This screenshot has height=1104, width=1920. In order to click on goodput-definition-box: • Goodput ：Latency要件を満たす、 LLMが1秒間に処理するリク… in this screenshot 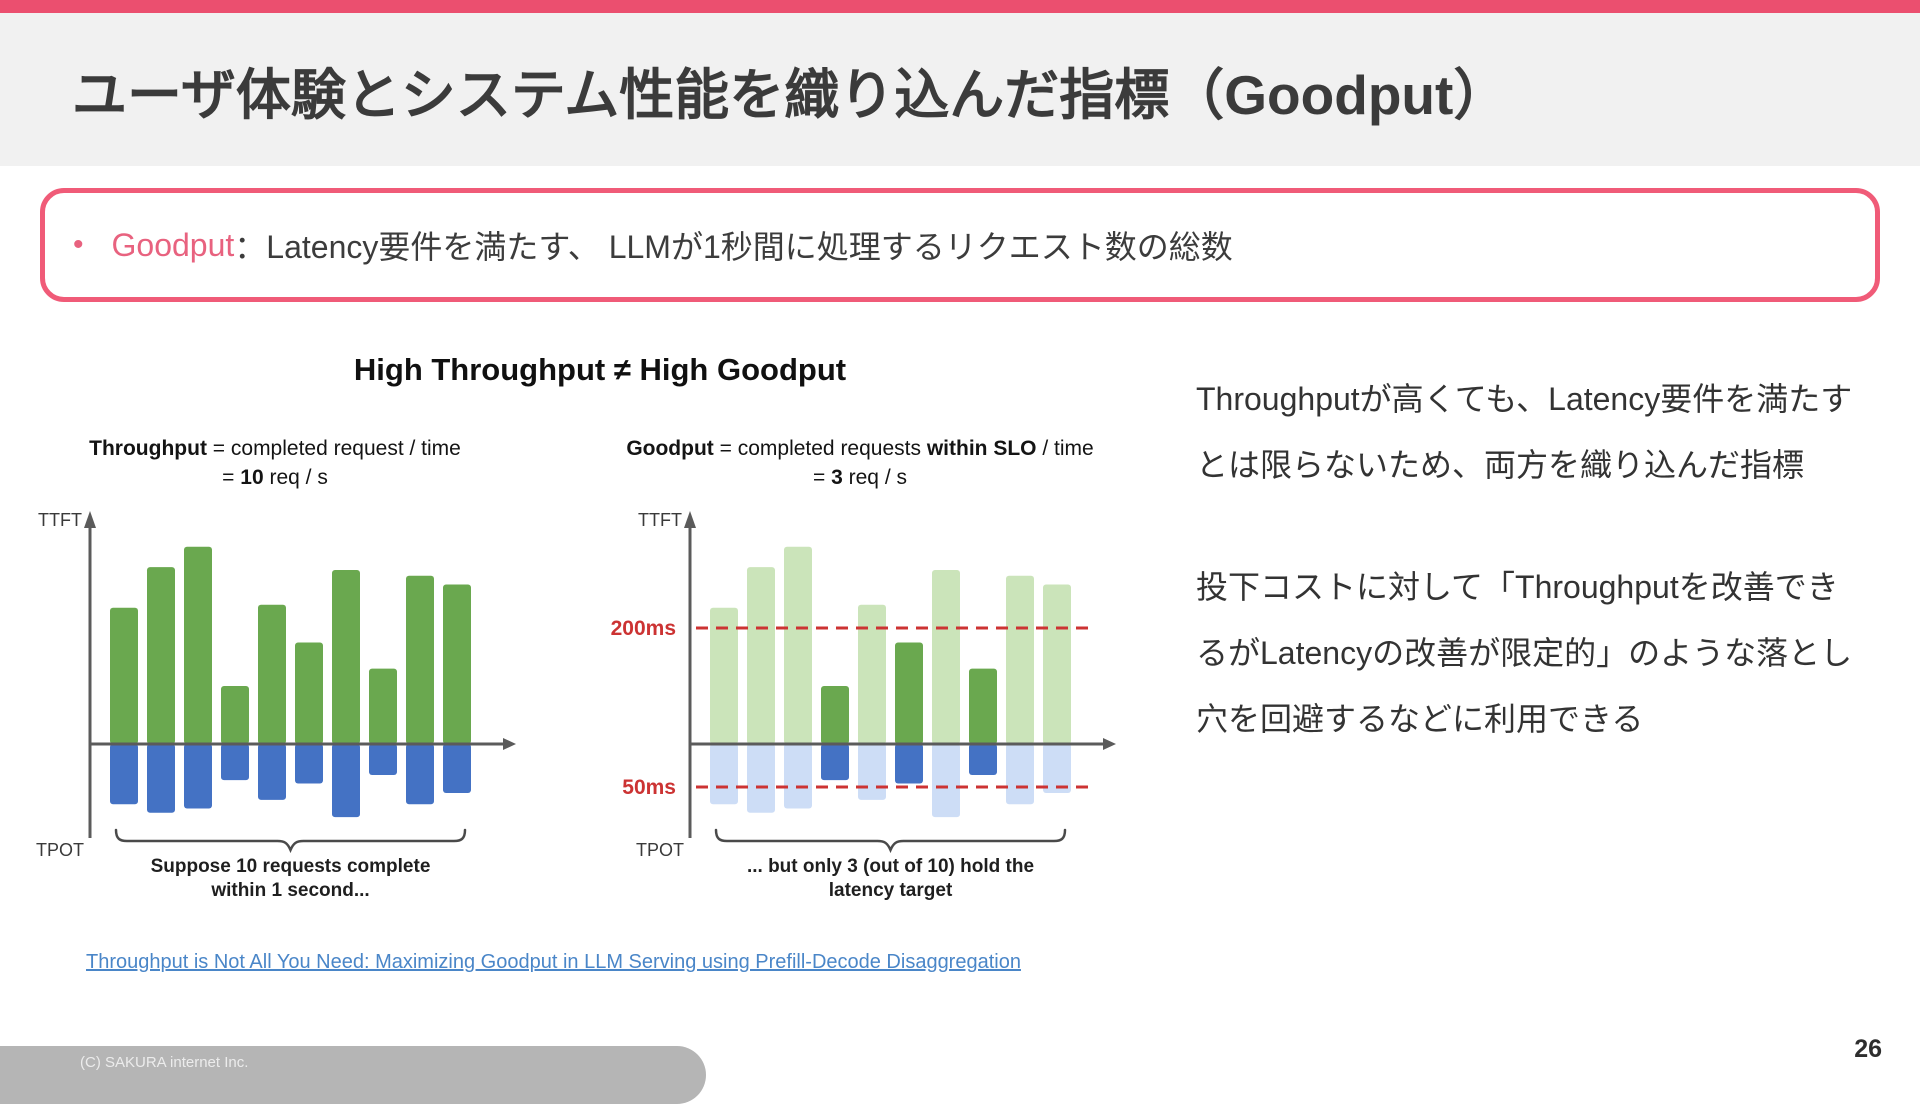, I will do `click(960, 245)`.